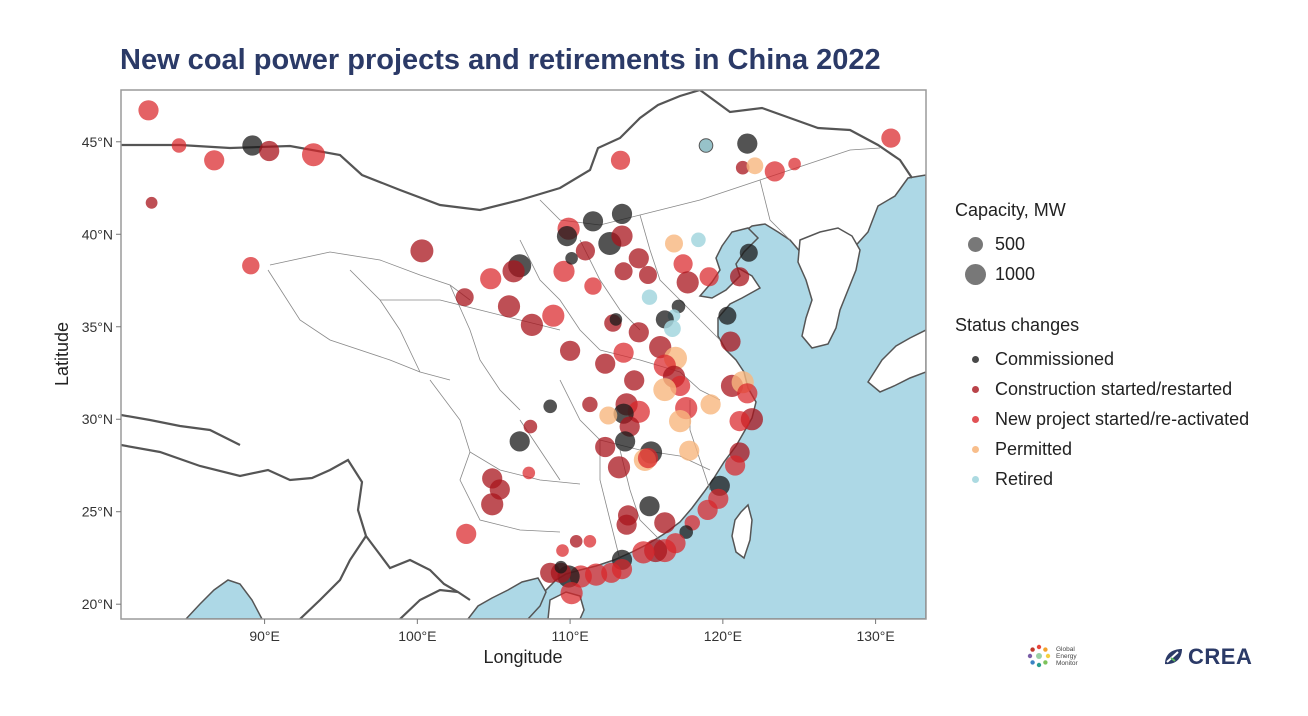 Image resolution: width=1308 pixels, height=716 pixels. What do you see at coordinates (1102, 274) in the screenshot?
I see `legend-capacity-1000: 1000` at bounding box center [1102, 274].